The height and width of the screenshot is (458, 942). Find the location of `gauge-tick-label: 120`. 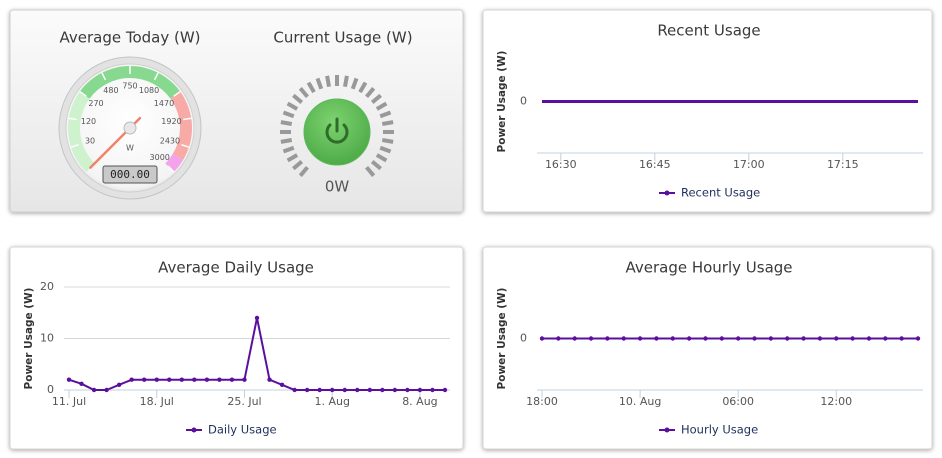

gauge-tick-label: 120 is located at coordinates (88, 121).